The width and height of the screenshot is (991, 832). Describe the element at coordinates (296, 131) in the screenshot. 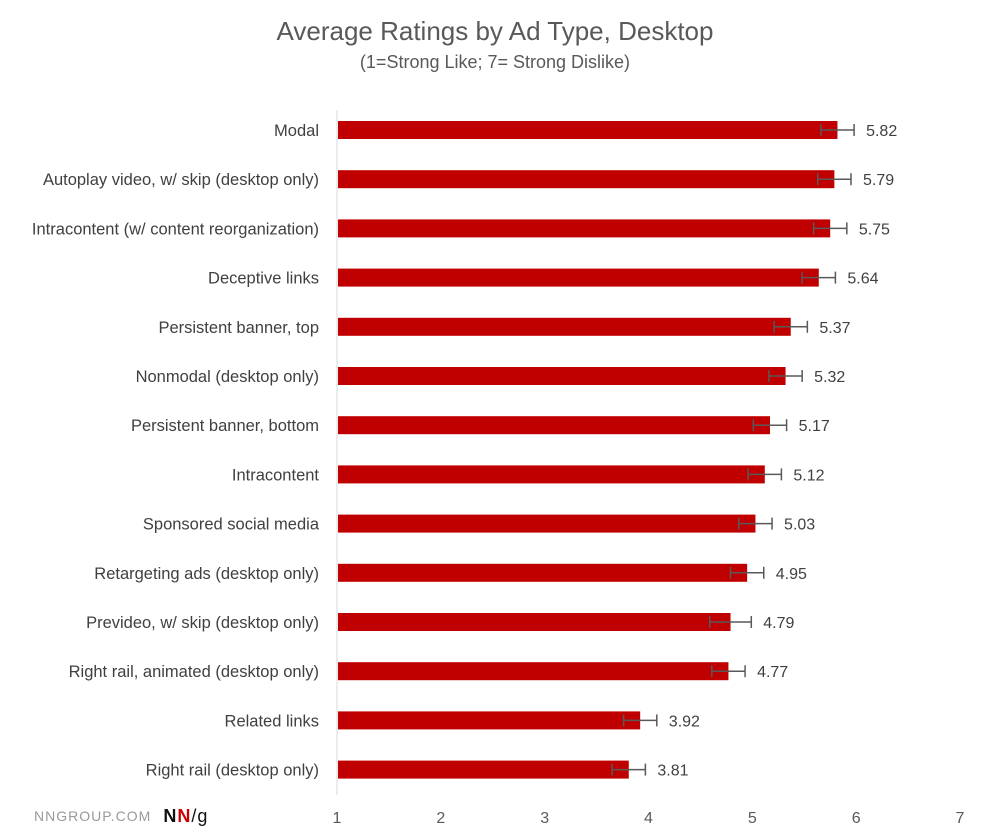

I see `category-label: Modal` at that location.